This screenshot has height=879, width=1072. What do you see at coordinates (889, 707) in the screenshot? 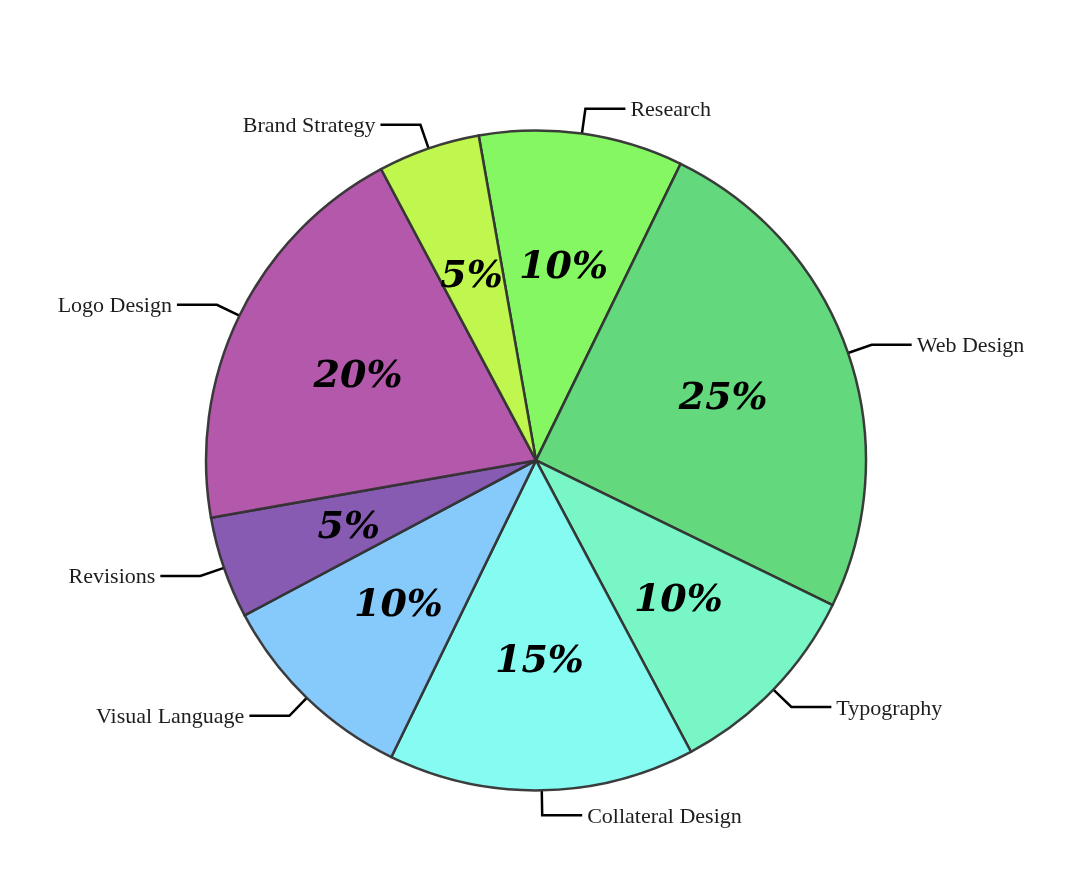
I see `slice-label: Typography` at bounding box center [889, 707].